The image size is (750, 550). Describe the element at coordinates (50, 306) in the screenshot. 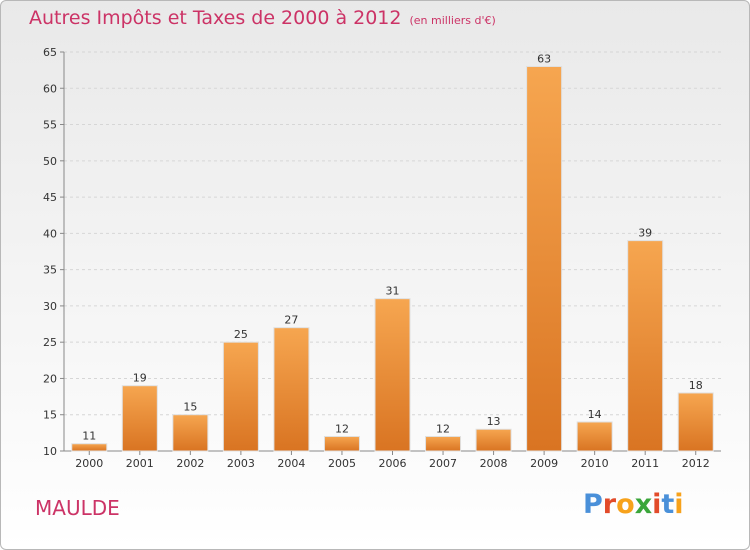

I see `y-tick-label: 30` at that location.